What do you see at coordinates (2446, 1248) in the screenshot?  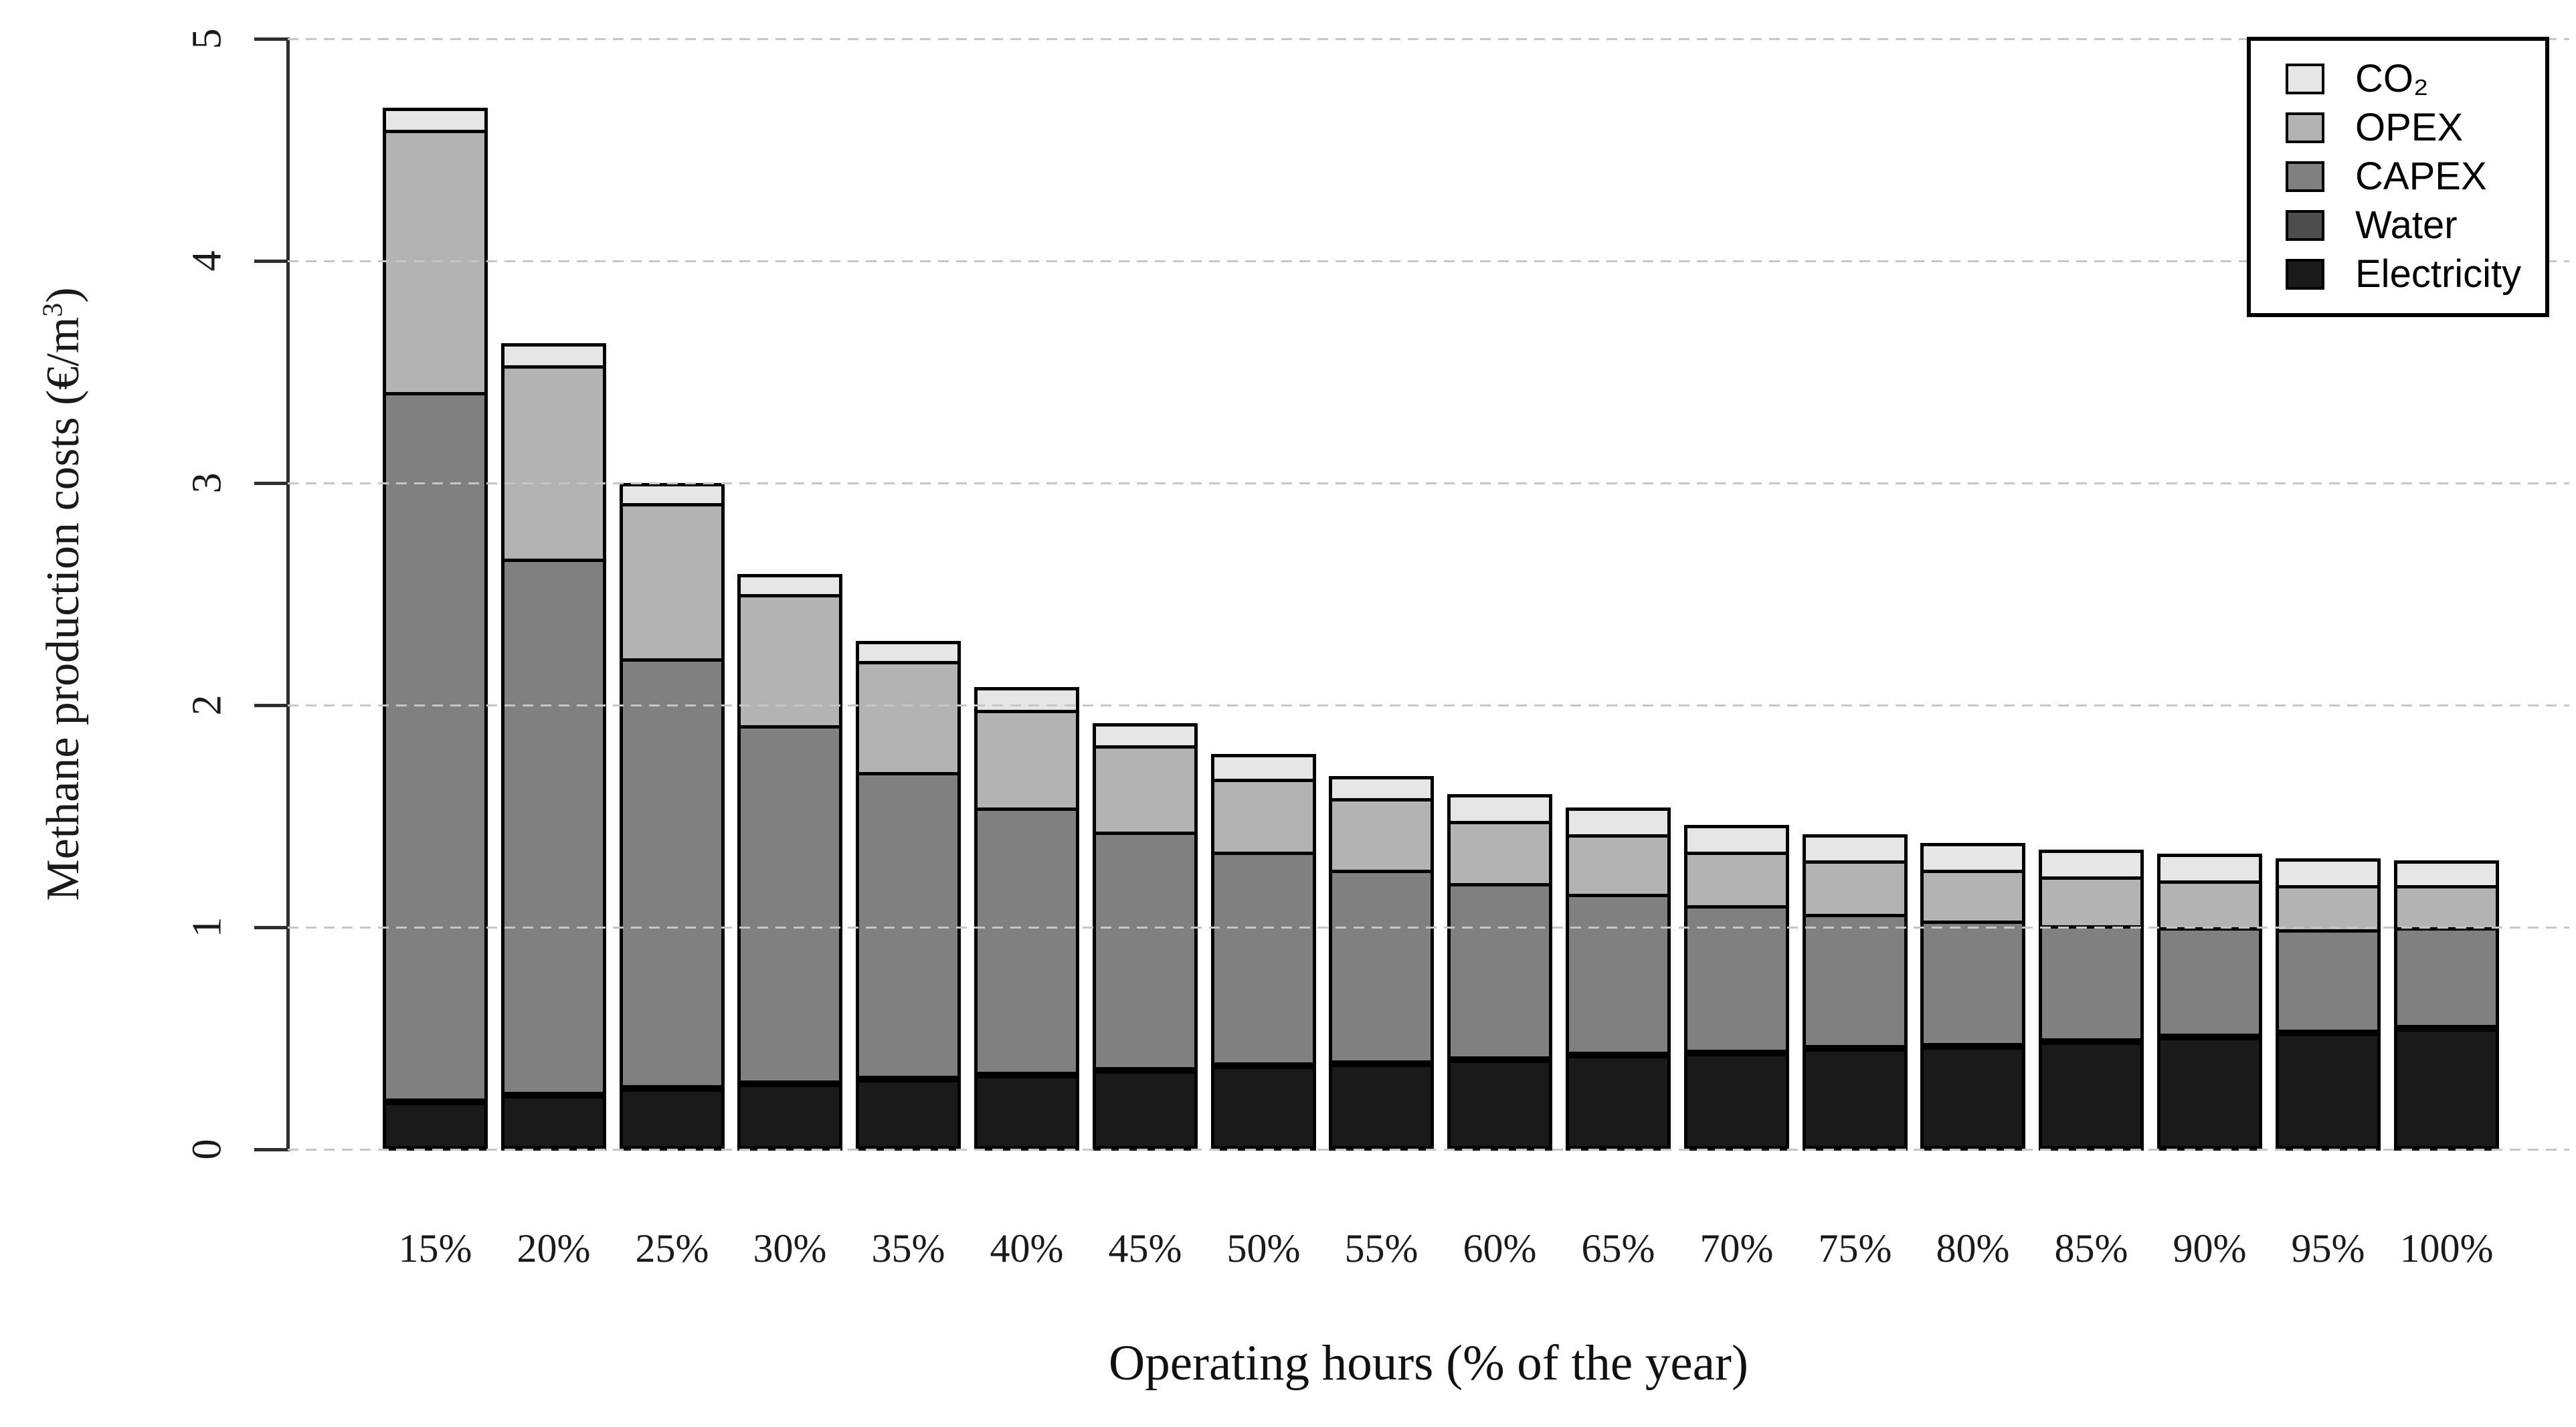 I see `x-tick-label-100pct: 100%` at bounding box center [2446, 1248].